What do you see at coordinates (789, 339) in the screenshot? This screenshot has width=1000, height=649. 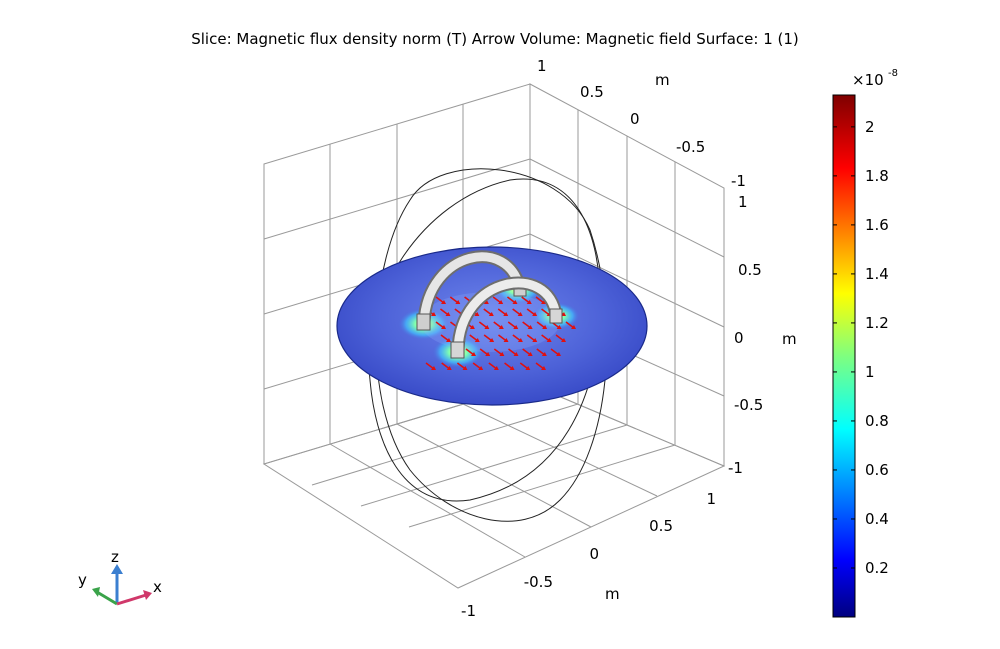 I see `z-axis-label: m` at bounding box center [789, 339].